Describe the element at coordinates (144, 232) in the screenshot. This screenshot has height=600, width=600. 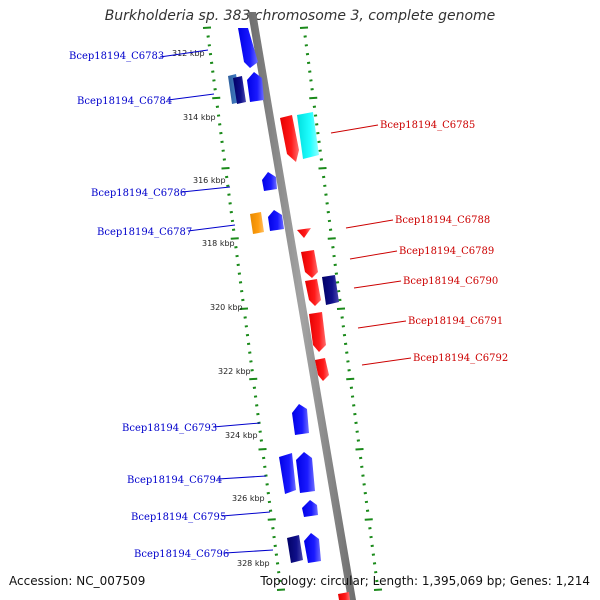
I see `gene-label-c6787: Bcep18194_C6787` at that location.